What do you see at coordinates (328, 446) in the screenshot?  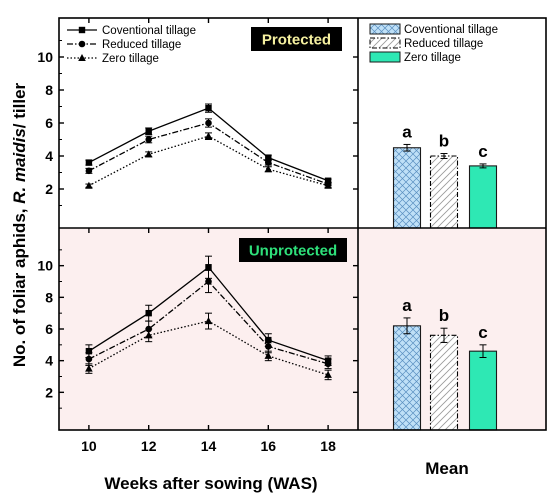 I see `x-tick-label-4: 18` at bounding box center [328, 446].